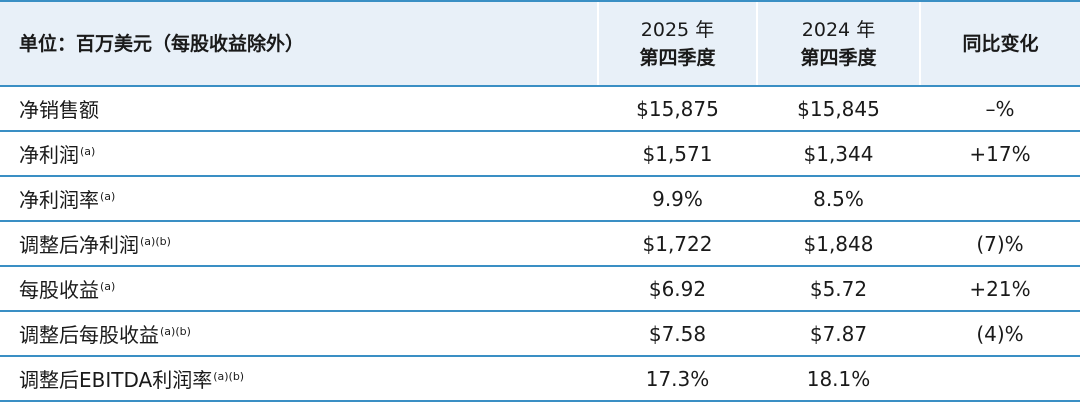 The height and width of the screenshot is (407, 1080). What do you see at coordinates (49, 155) in the screenshot?
I see `row-label-text: 净利润` at bounding box center [49, 155].